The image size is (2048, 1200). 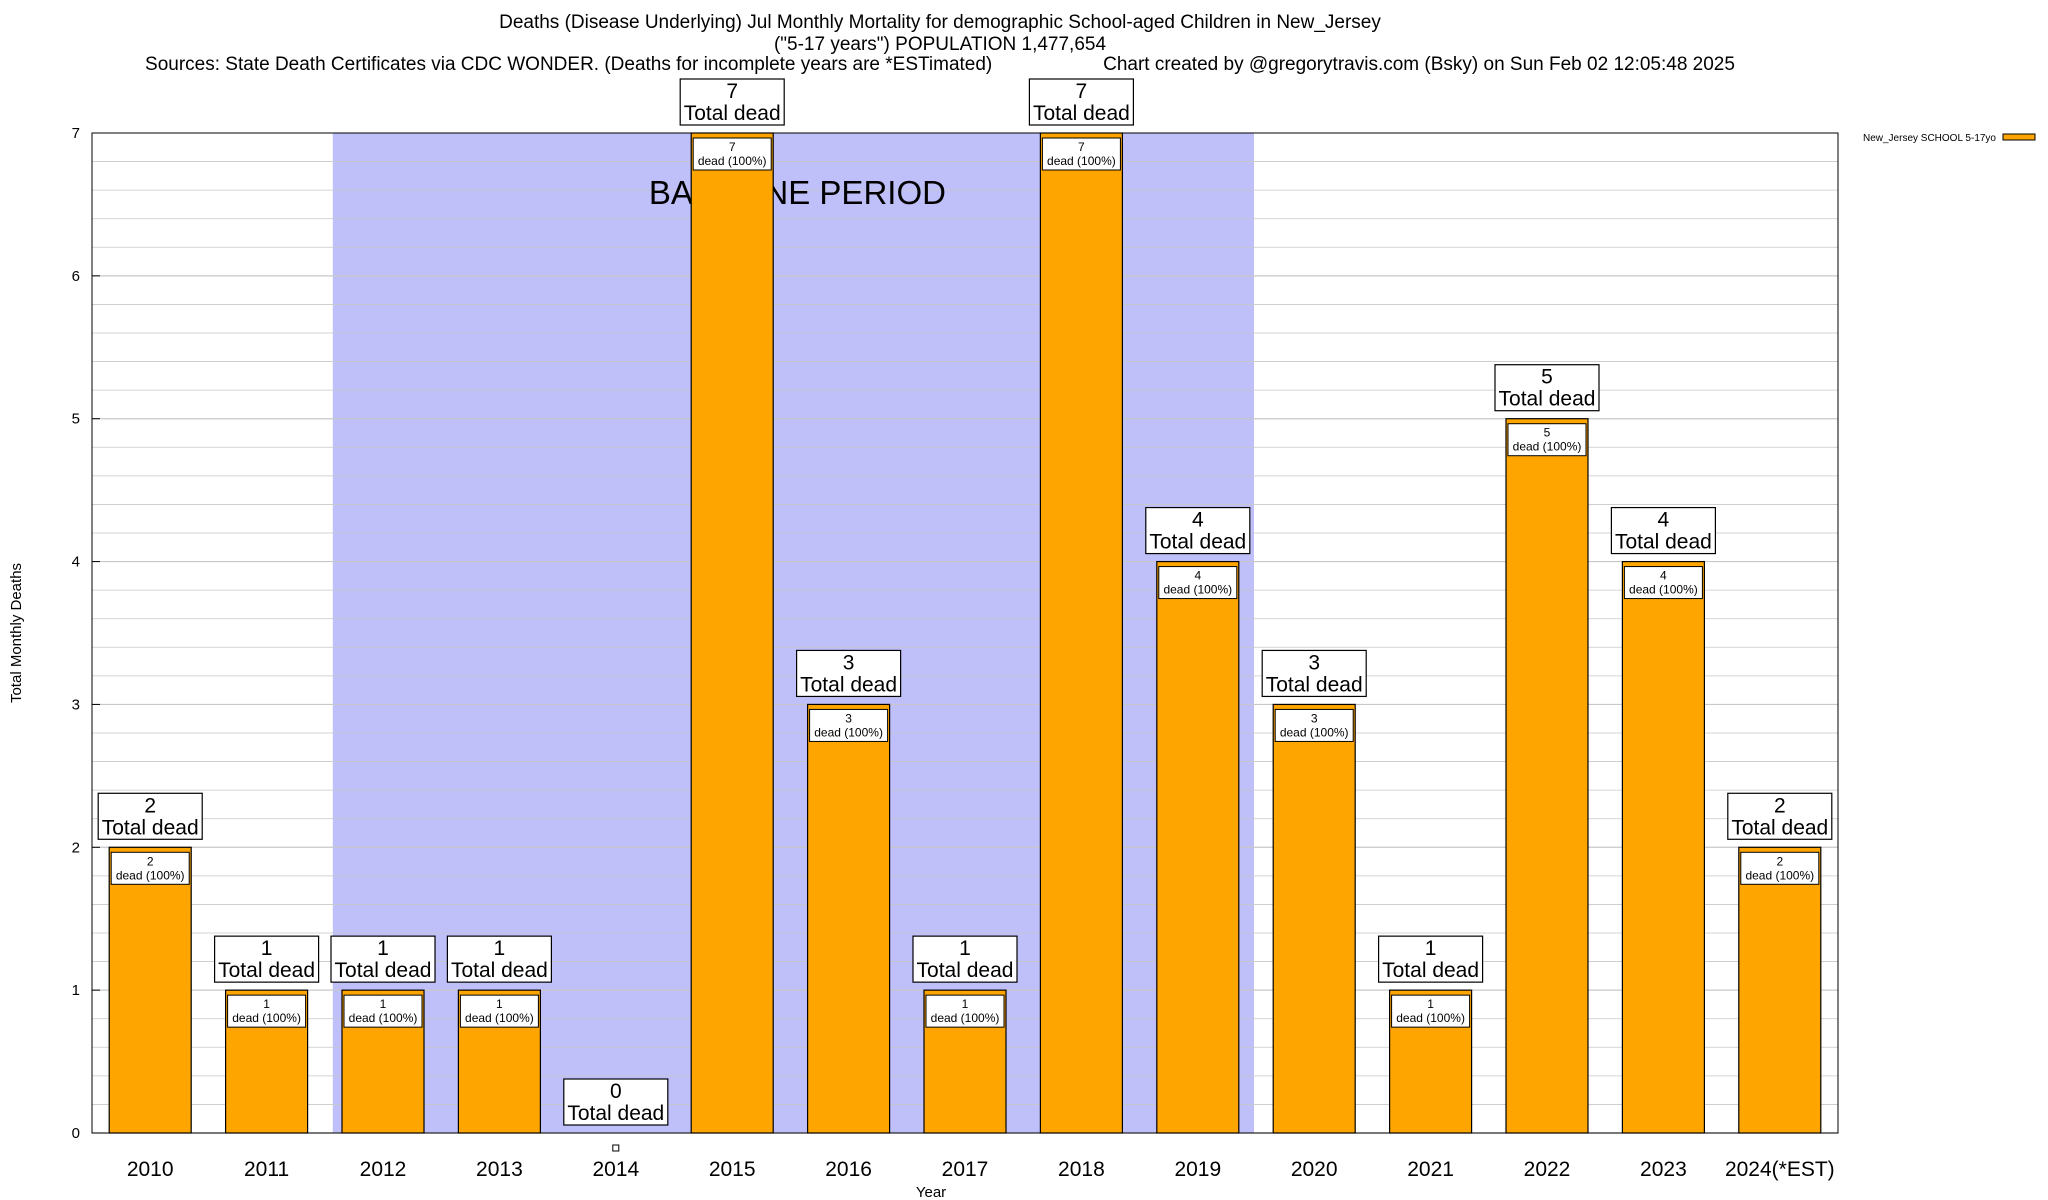 I want to click on legend-label: New_Jersey SCHOOL 5-17yo, so click(x=1929, y=138).